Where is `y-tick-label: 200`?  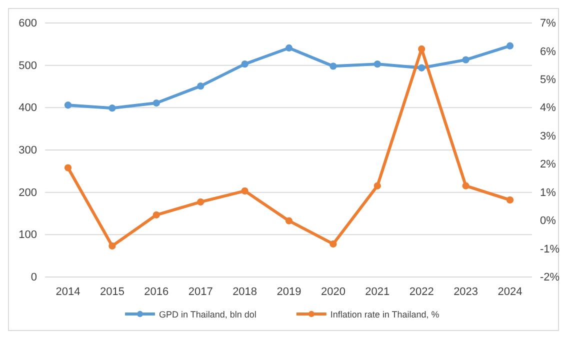
y-tick-label: 200 is located at coordinates (27, 192).